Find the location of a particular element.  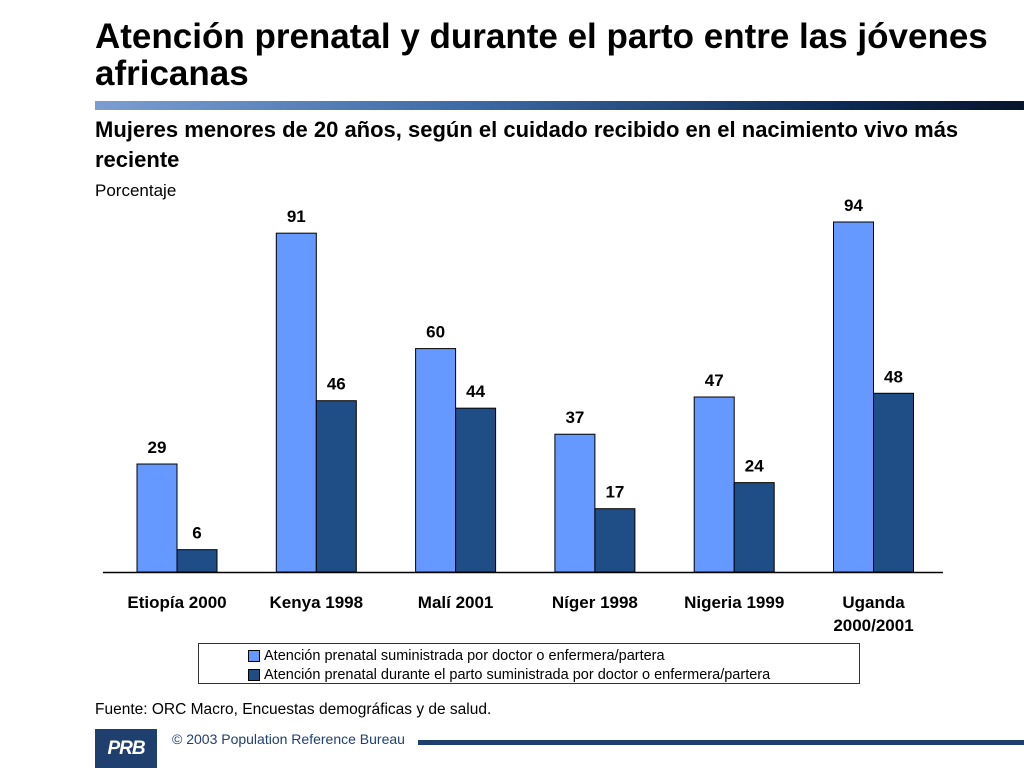

title-underline is located at coordinates (559, 105).